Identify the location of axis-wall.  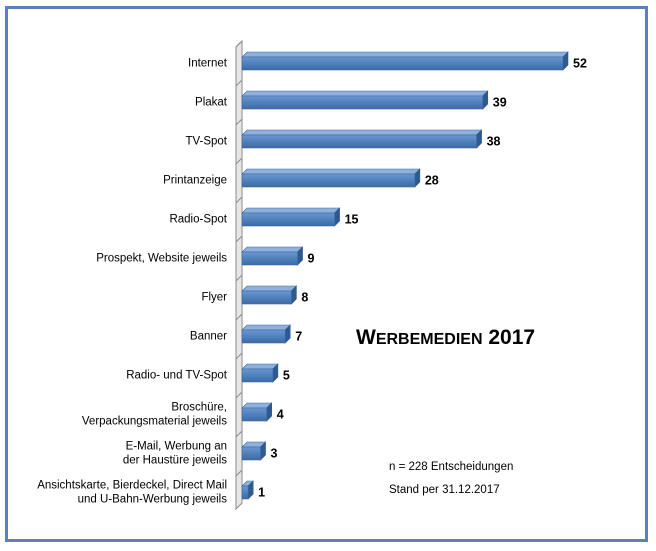
(239, 275).